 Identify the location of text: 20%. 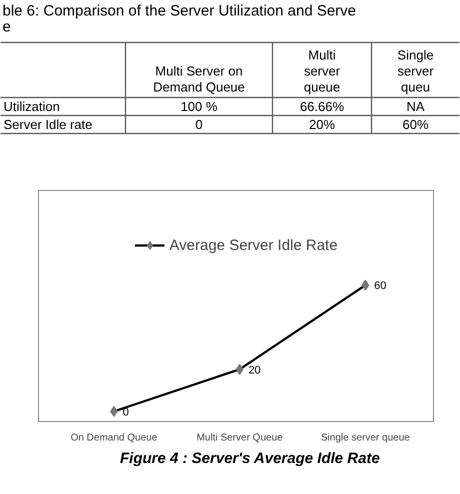
(322, 124).